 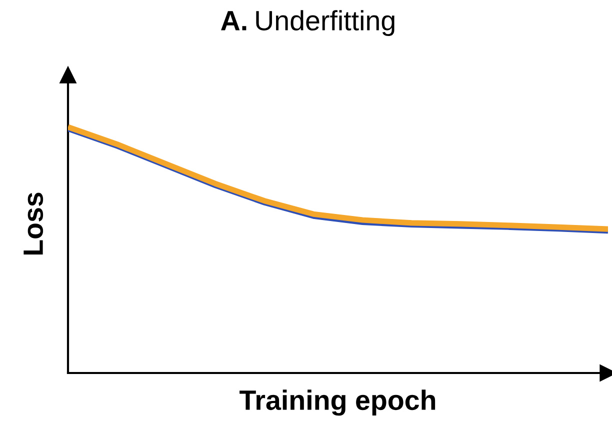 I want to click on y-axis-title: Loss, so click(x=34, y=223).